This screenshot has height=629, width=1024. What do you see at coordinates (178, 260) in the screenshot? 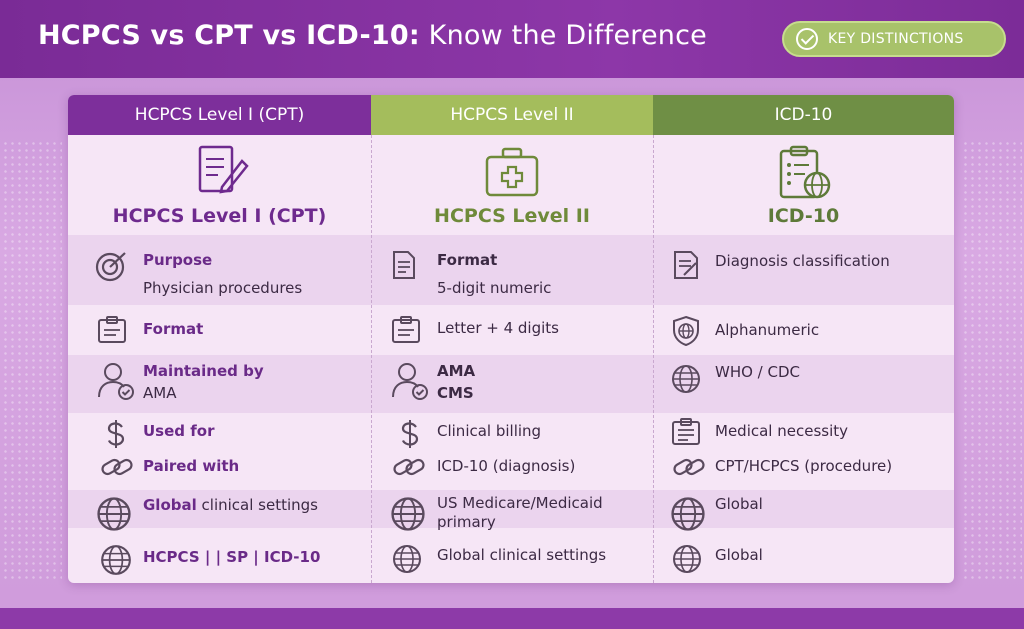
I see `cell-key: Purpose` at bounding box center [178, 260].